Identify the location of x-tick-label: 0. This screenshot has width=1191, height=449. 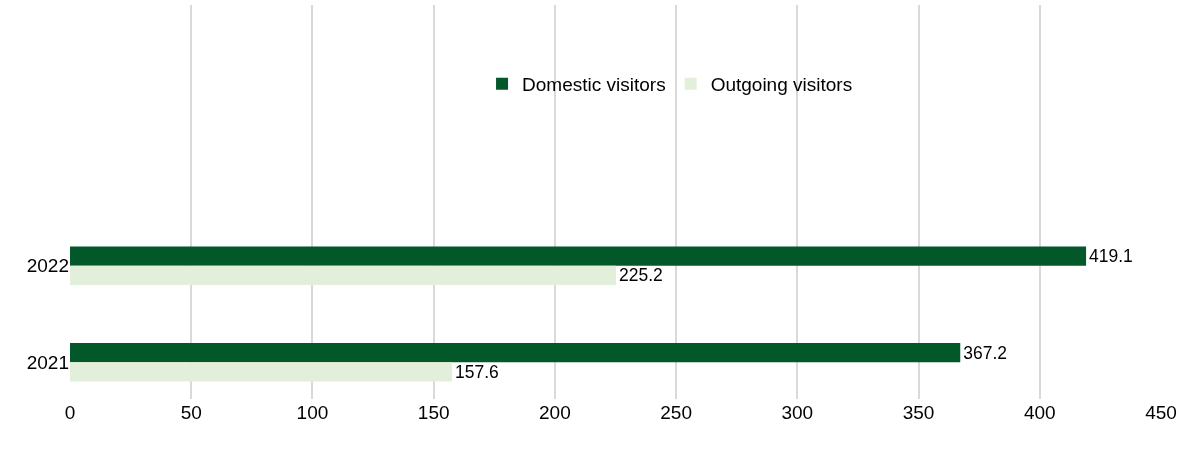
(70, 412).